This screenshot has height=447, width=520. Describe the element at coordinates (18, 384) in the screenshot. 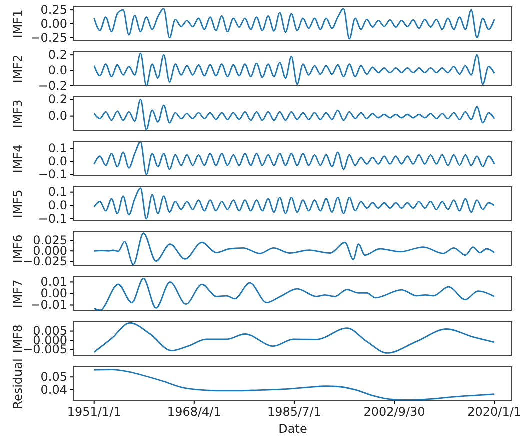

I see `y-axis-title: Residual` at that location.